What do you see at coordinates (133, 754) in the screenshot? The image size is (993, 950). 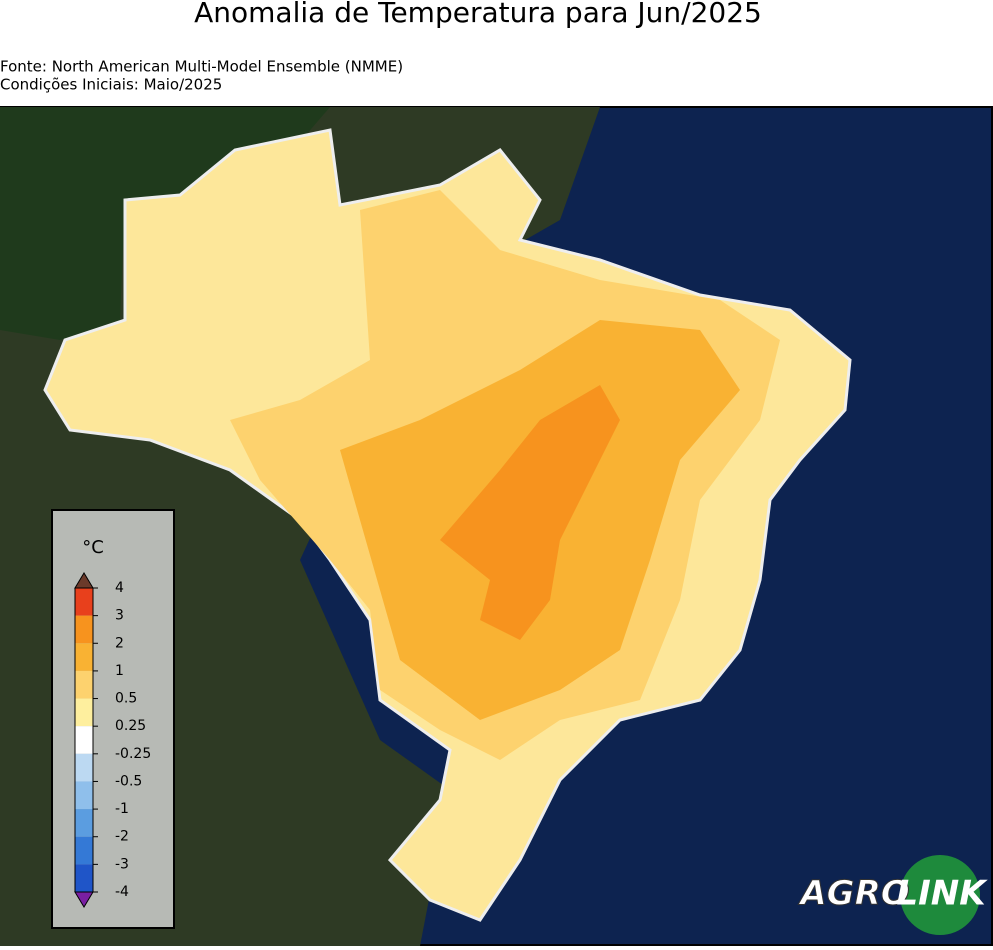 I see `colorbar-tick-label: -0.25` at bounding box center [133, 754].